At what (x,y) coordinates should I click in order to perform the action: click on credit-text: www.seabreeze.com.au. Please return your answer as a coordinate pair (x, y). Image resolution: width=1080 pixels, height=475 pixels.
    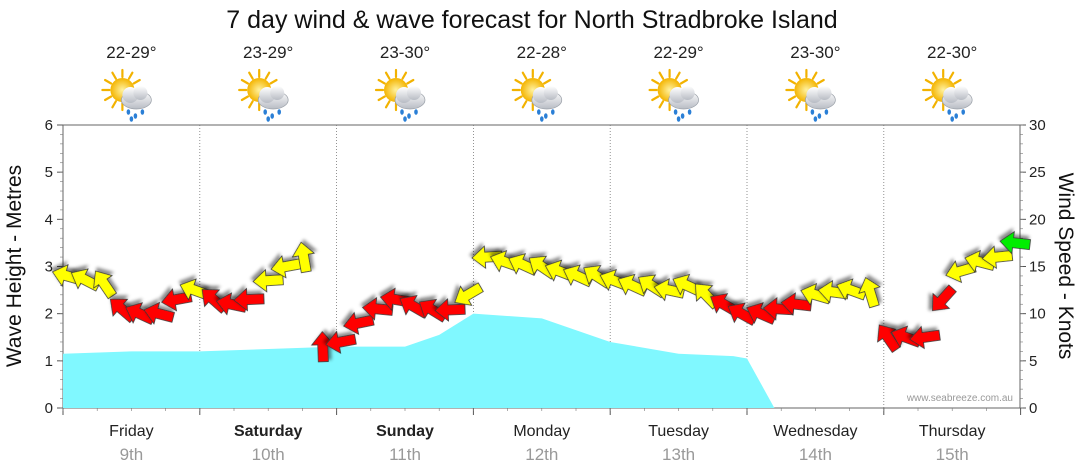
    Looking at the image, I should click on (959, 398).